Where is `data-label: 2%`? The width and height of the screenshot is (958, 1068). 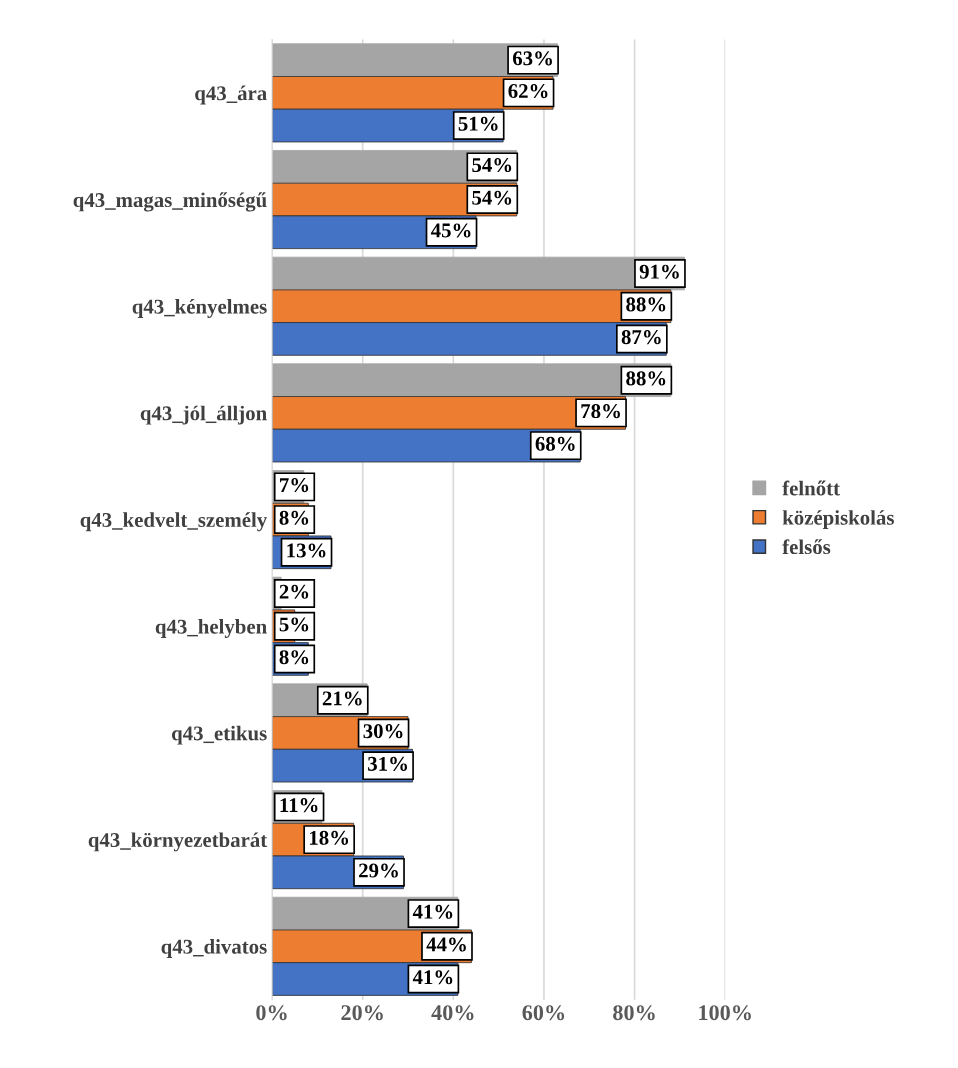 data-label: 2% is located at coordinates (294, 591).